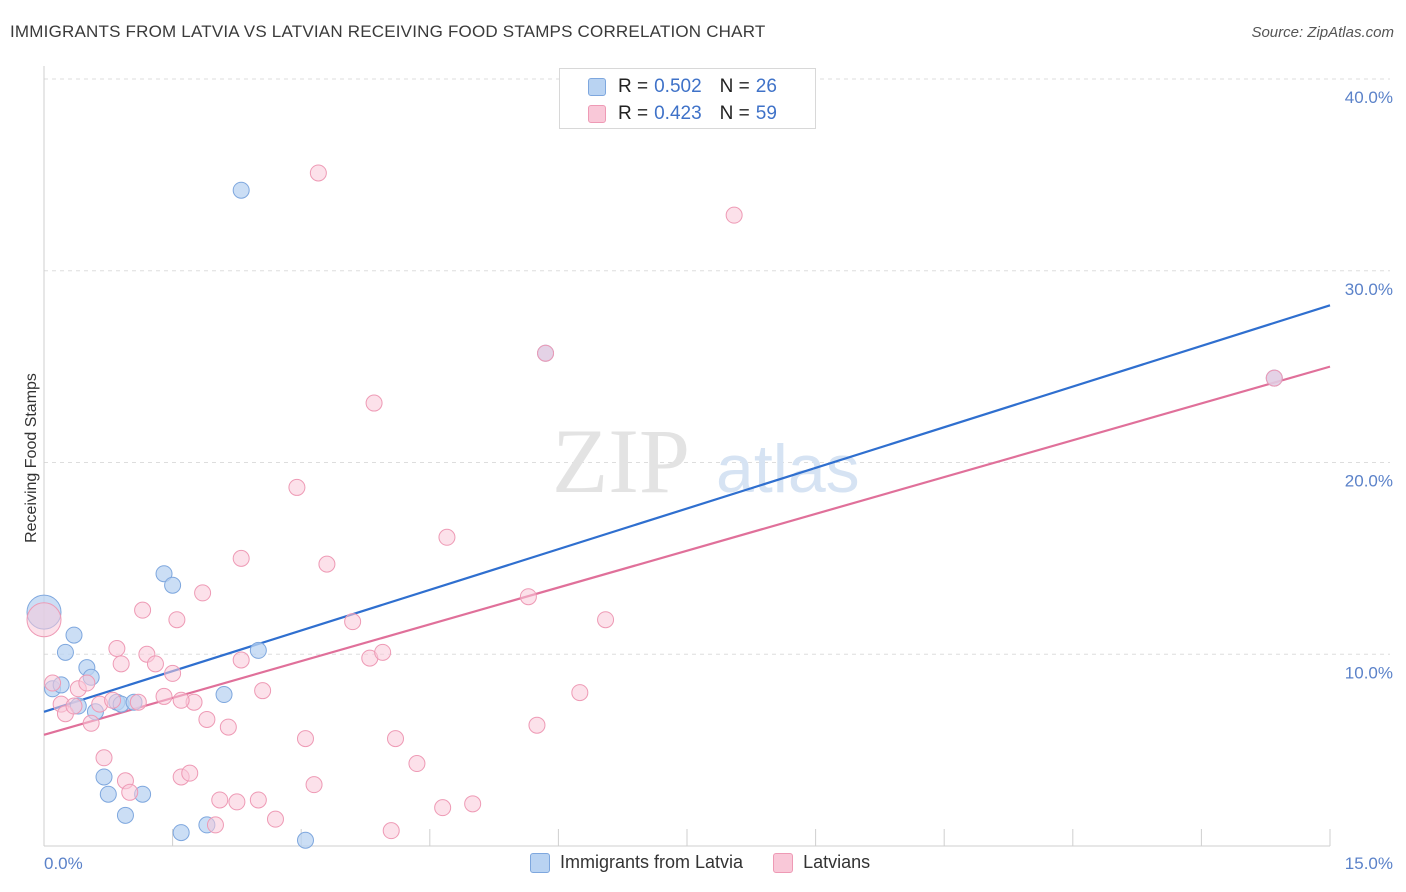 Image resolution: width=1406 pixels, height=892 pixels. I want to click on series-legend: Immigrants from Latvia Latvians, so click(715, 862).